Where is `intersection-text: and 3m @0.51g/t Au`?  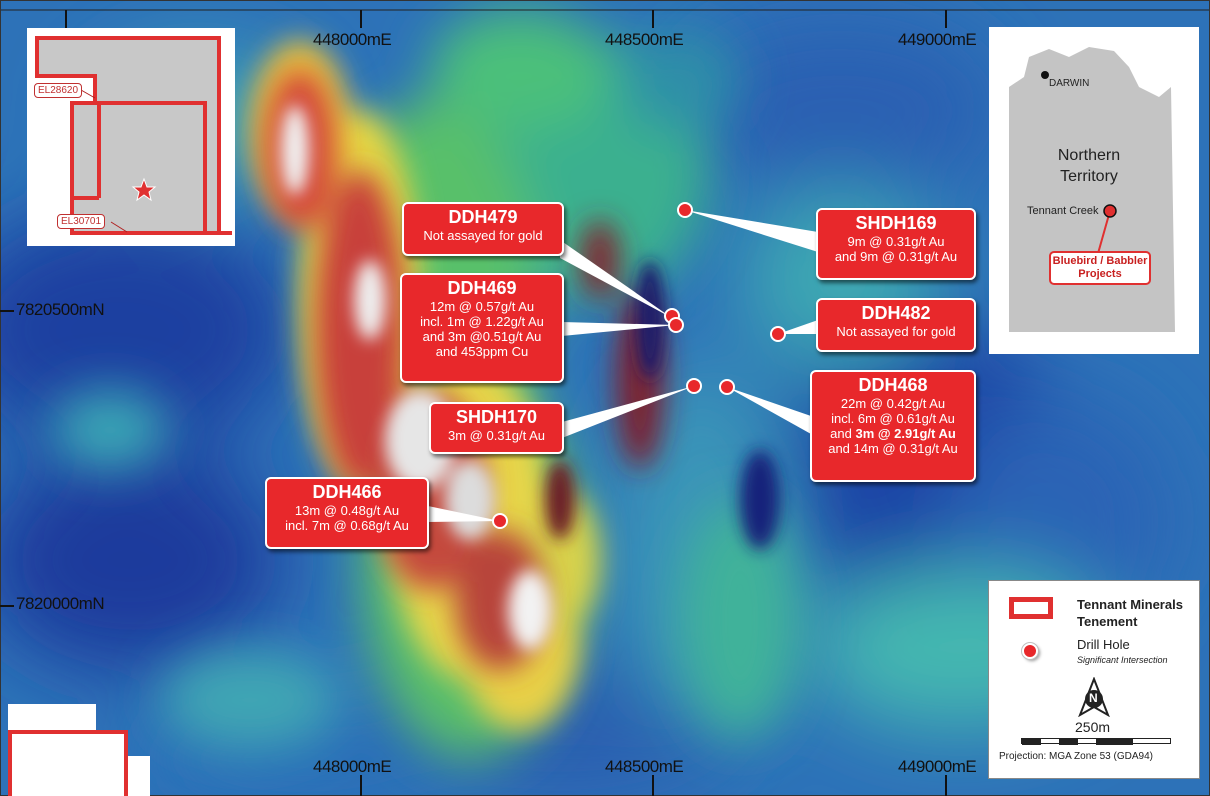
intersection-text: and 3m @0.51g/t Au is located at coordinates (482, 336).